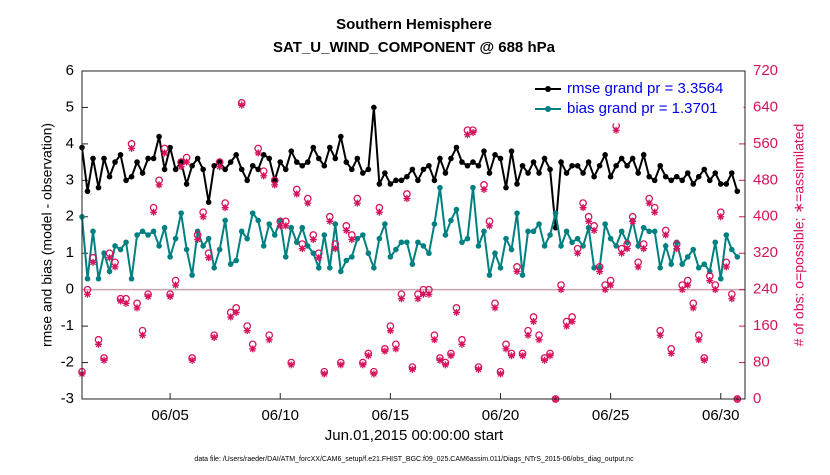 The height and width of the screenshot is (475, 830). I want to click on y2-tick-label: 320, so click(765, 252).